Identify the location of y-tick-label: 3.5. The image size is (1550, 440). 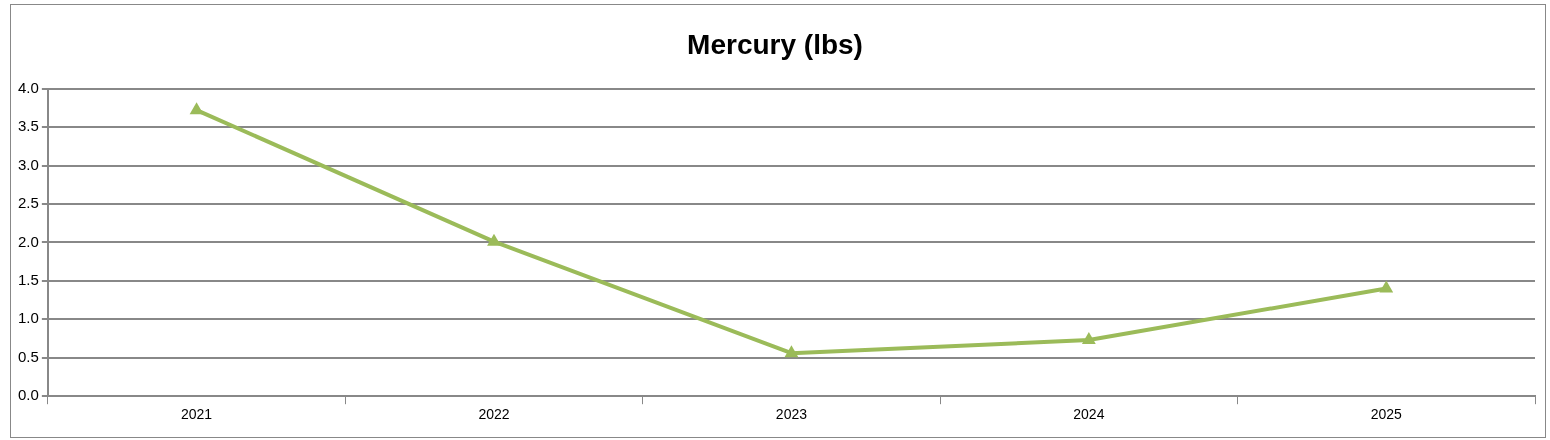
(28, 126).